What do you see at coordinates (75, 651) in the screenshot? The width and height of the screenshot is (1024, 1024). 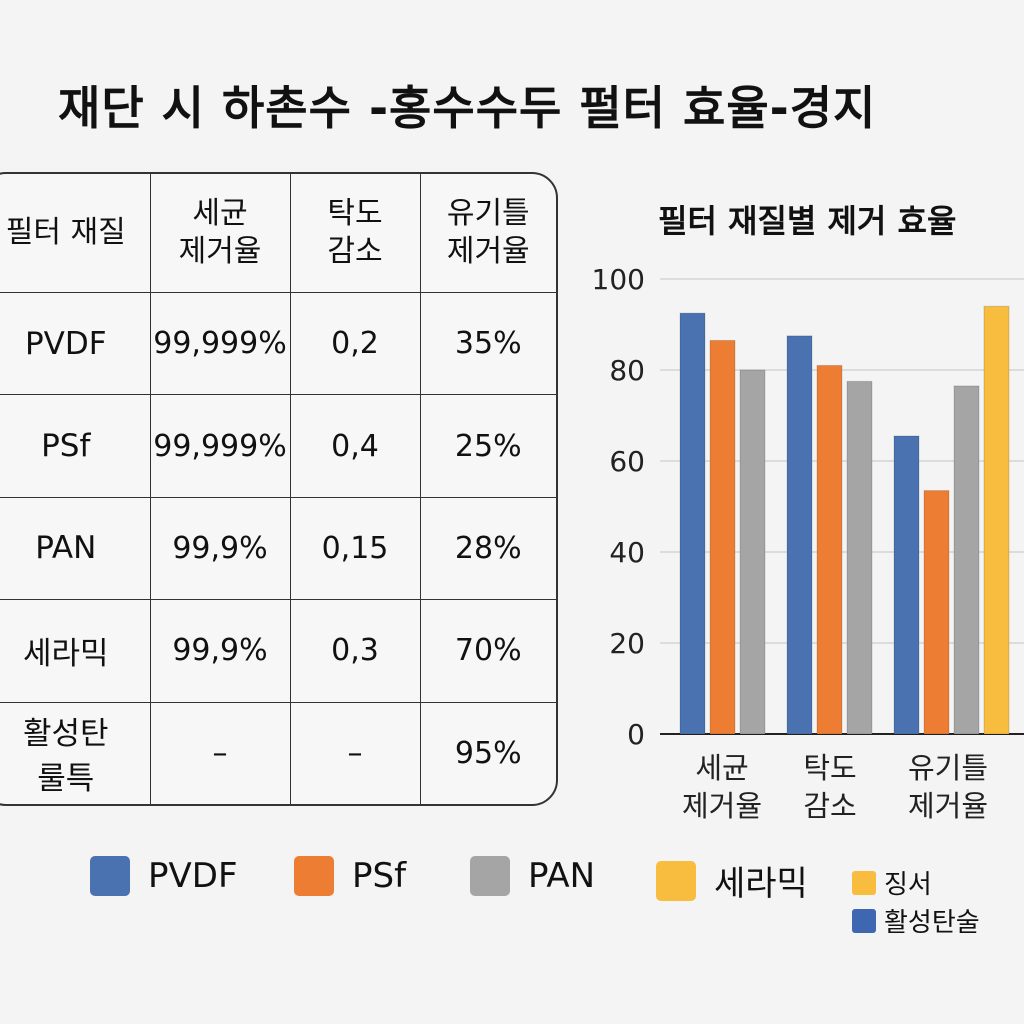 I see `material-cell: 세라믹` at bounding box center [75, 651].